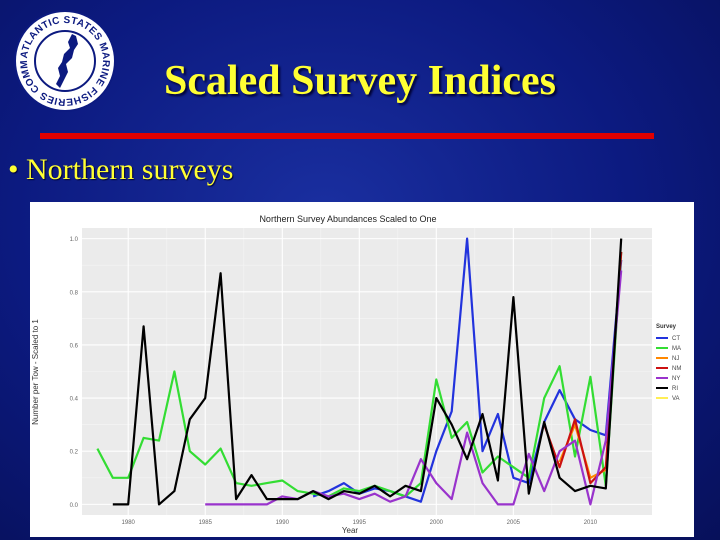  Describe the element at coordinates (283, 523) in the screenshot. I see `x-tick-label: 1990` at that location.